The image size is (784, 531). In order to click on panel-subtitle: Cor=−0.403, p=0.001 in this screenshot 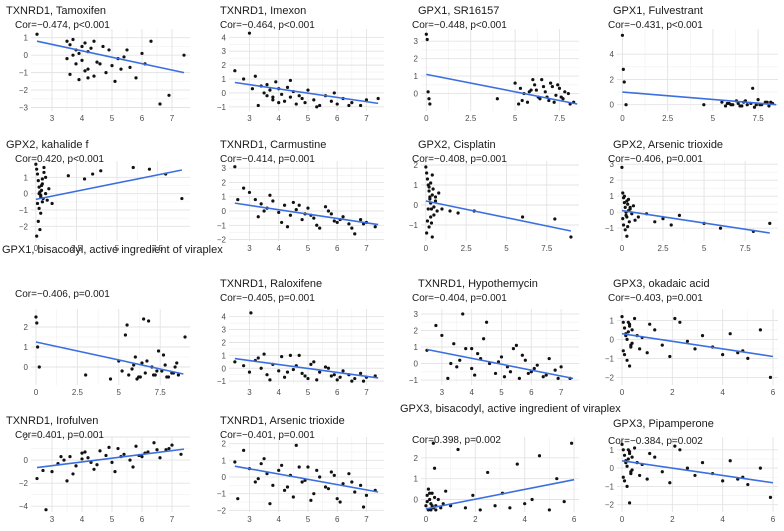, I will do `click(655, 298)`.